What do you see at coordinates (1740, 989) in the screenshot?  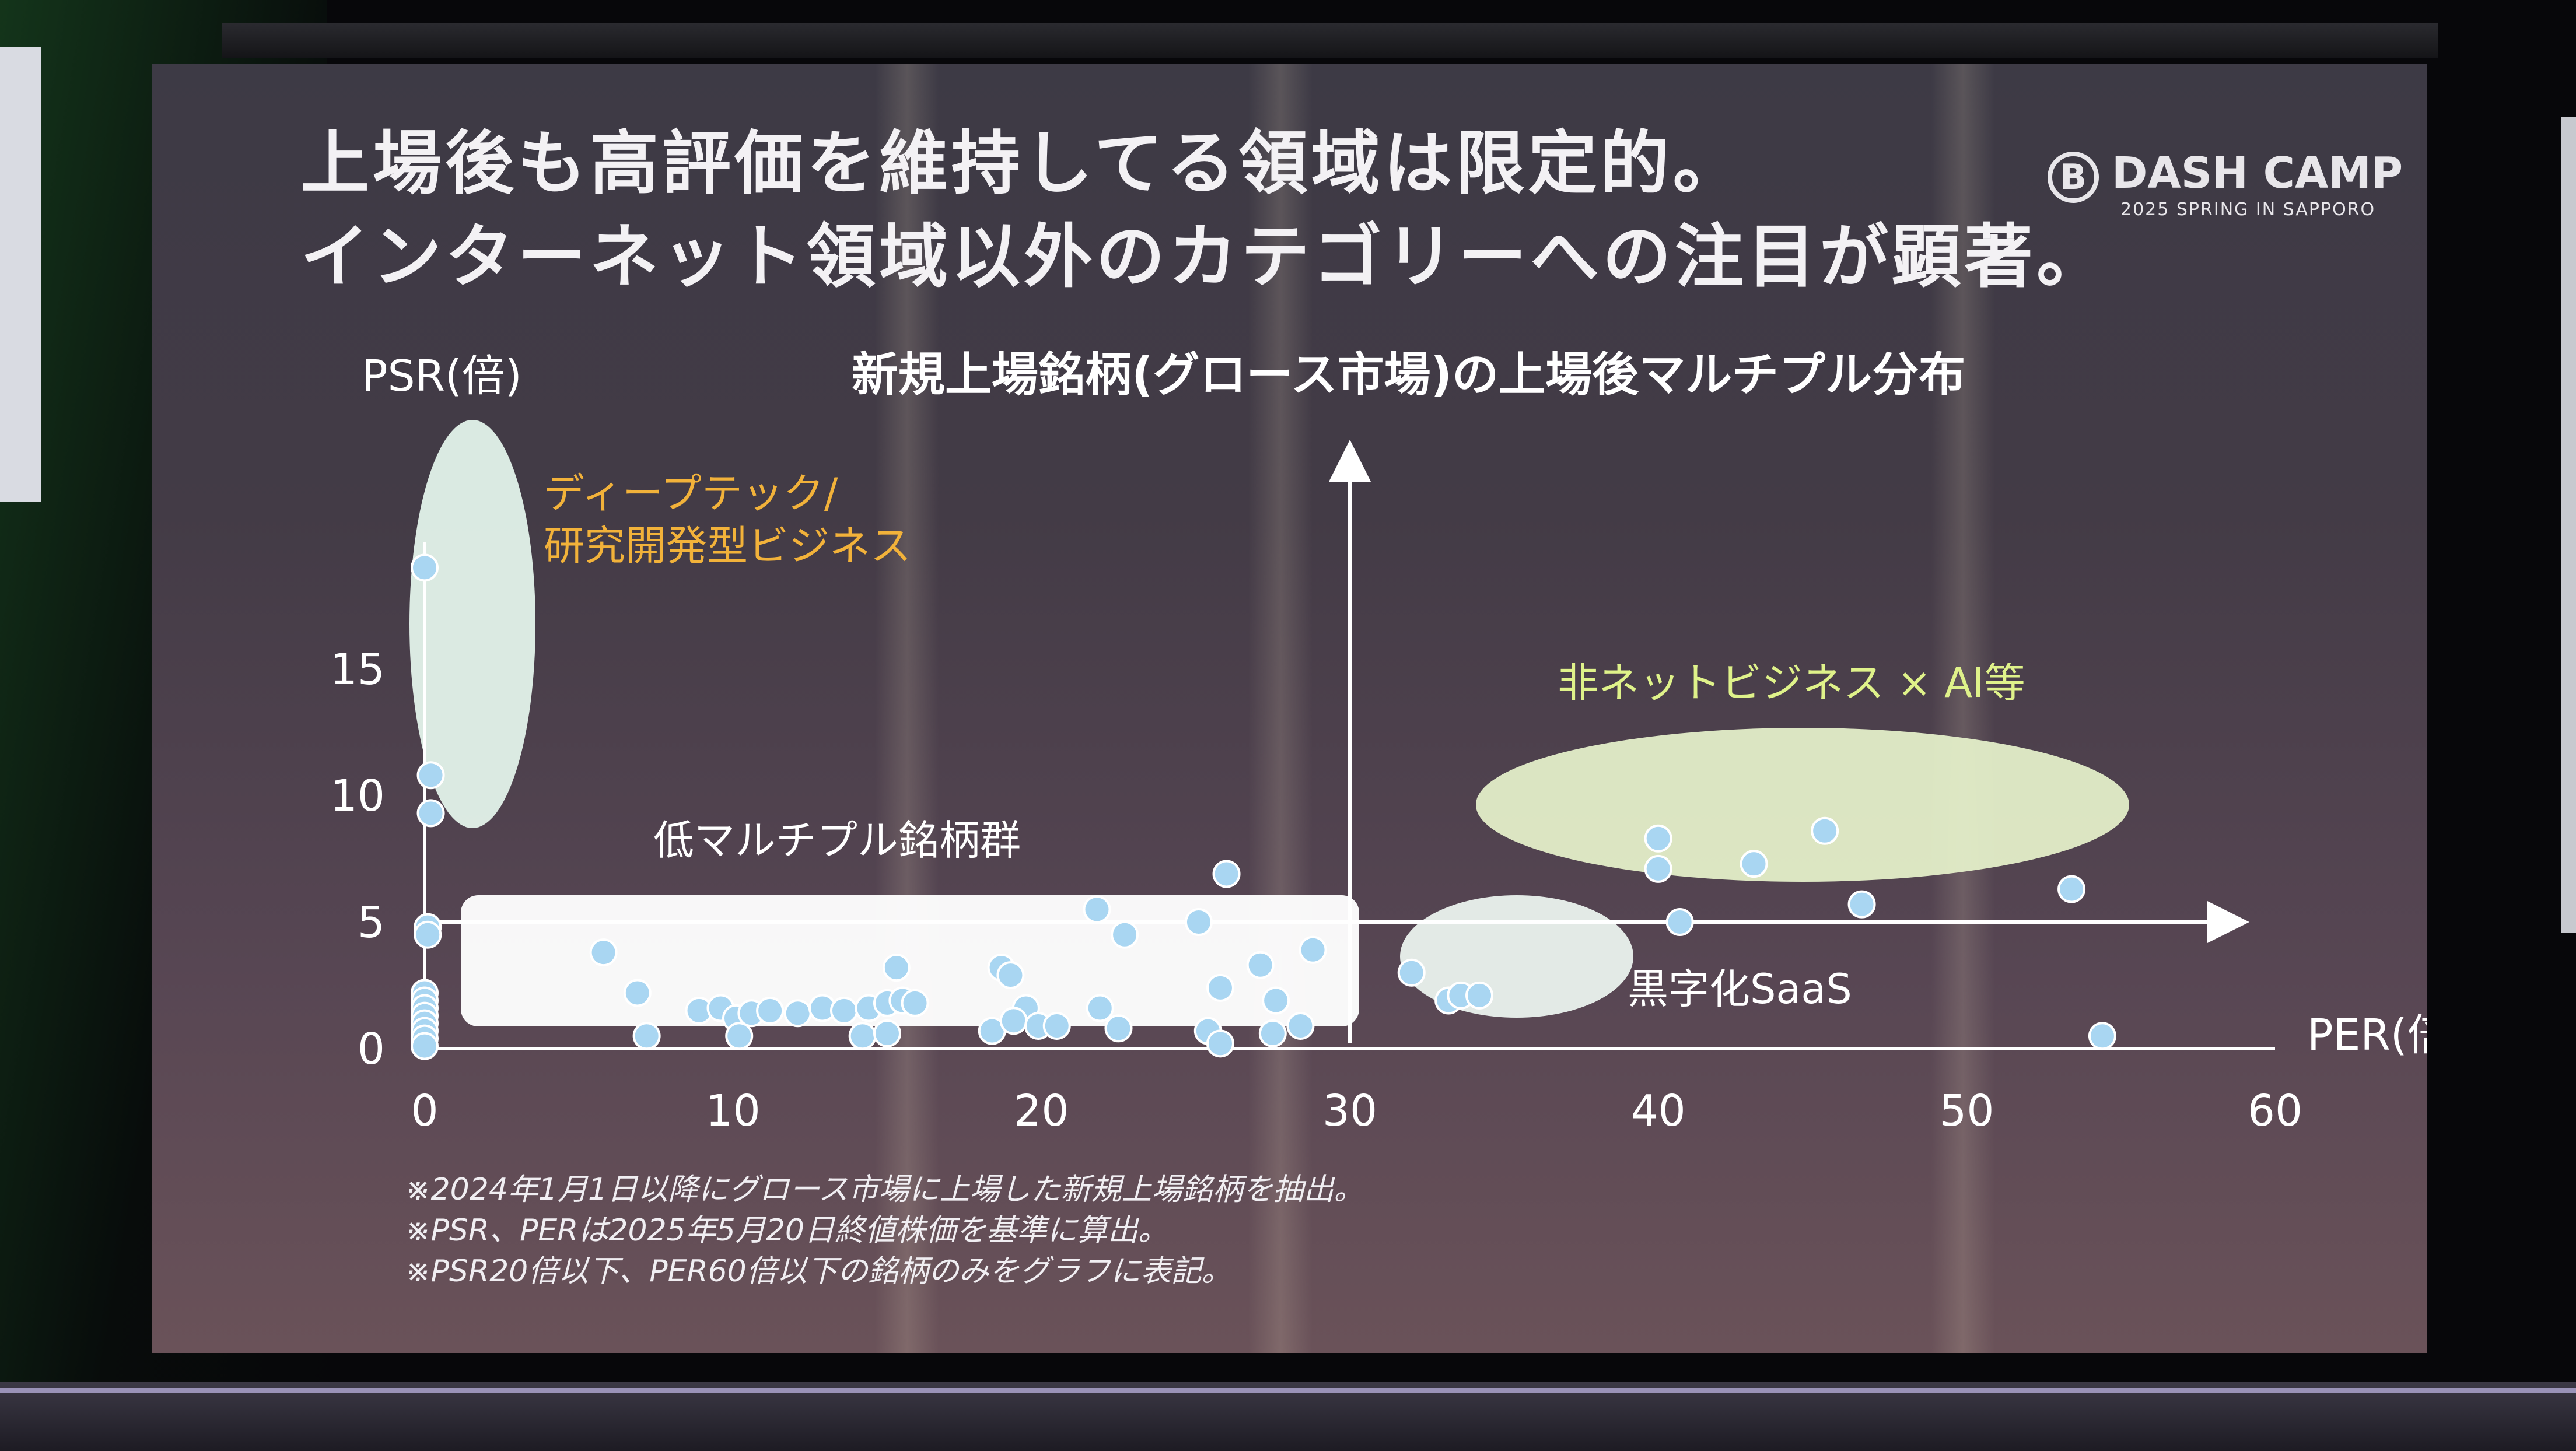 I see `annotation-profitable-saas: 黒字化SaaS` at bounding box center [1740, 989].